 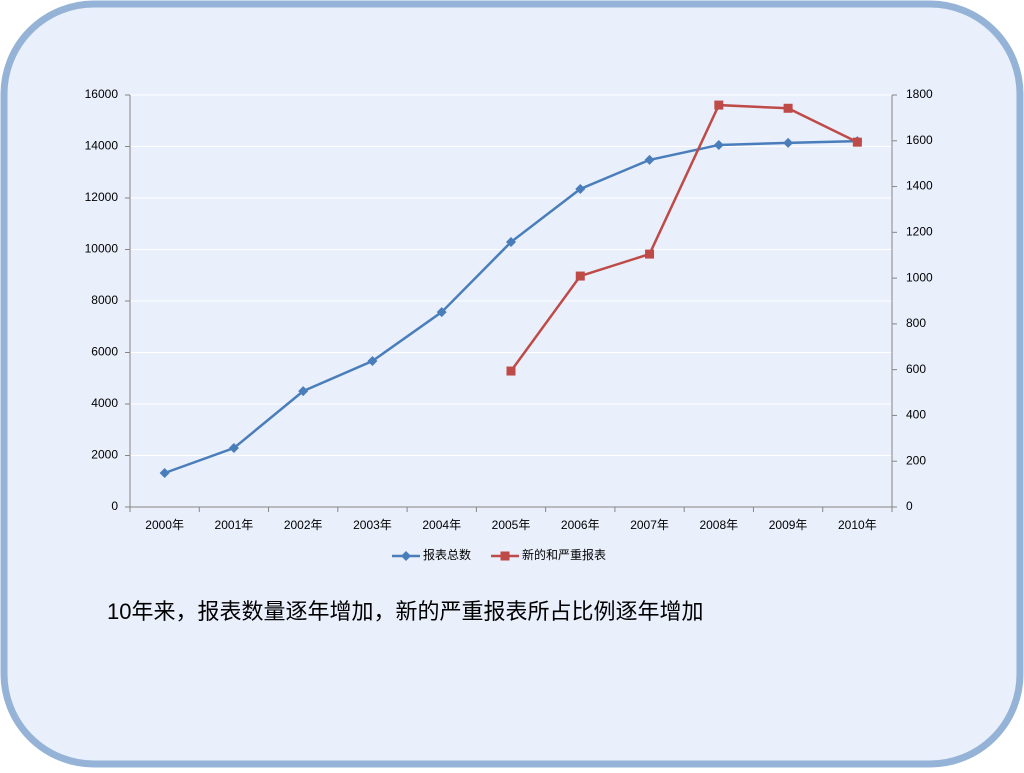 What do you see at coordinates (102, 197) in the screenshot?
I see `y-tick-label: 12000` at bounding box center [102, 197].